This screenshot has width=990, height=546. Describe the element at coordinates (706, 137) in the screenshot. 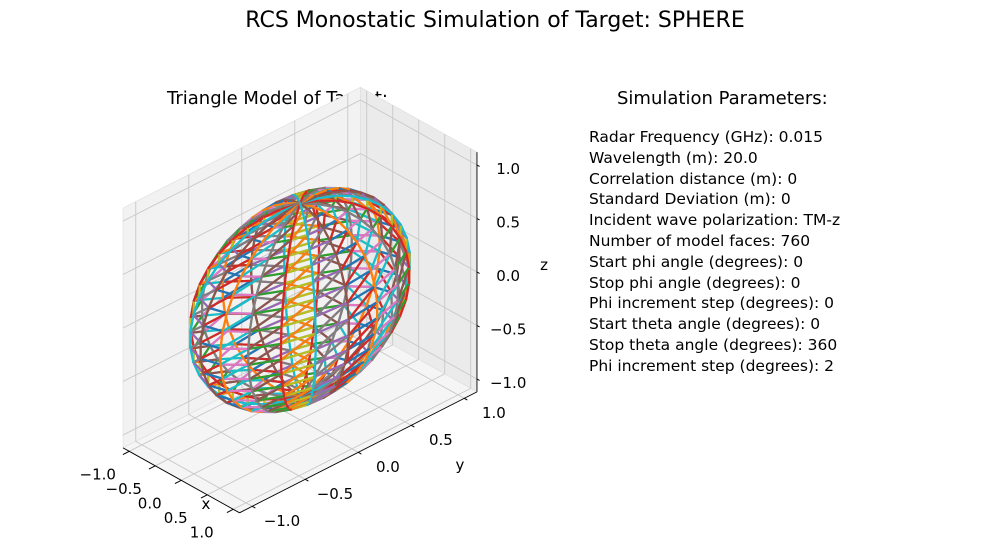

I see `param-line: Radar Frequency (GHz): 0.015` at that location.